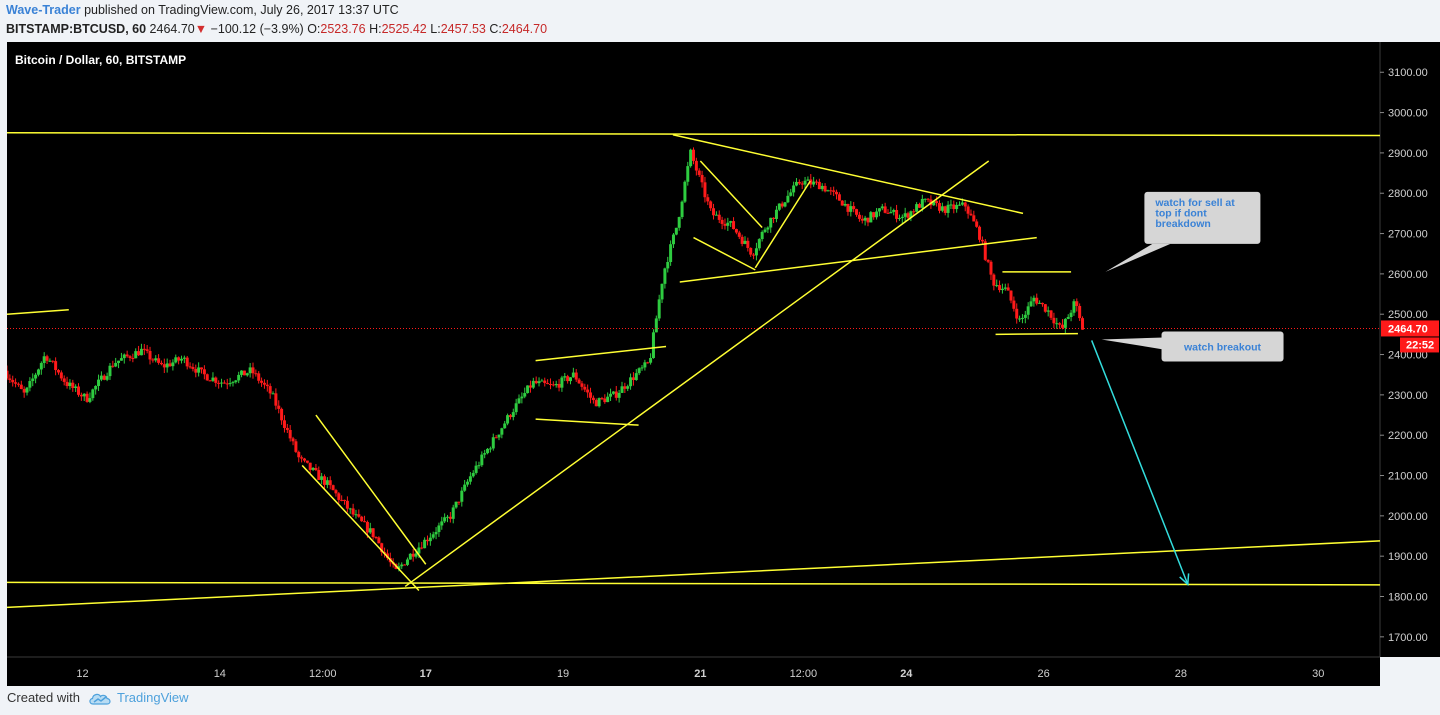 The height and width of the screenshot is (715, 1440). What do you see at coordinates (1408, 275) in the screenshot?
I see `price-tick-label: 2600.00` at bounding box center [1408, 275].